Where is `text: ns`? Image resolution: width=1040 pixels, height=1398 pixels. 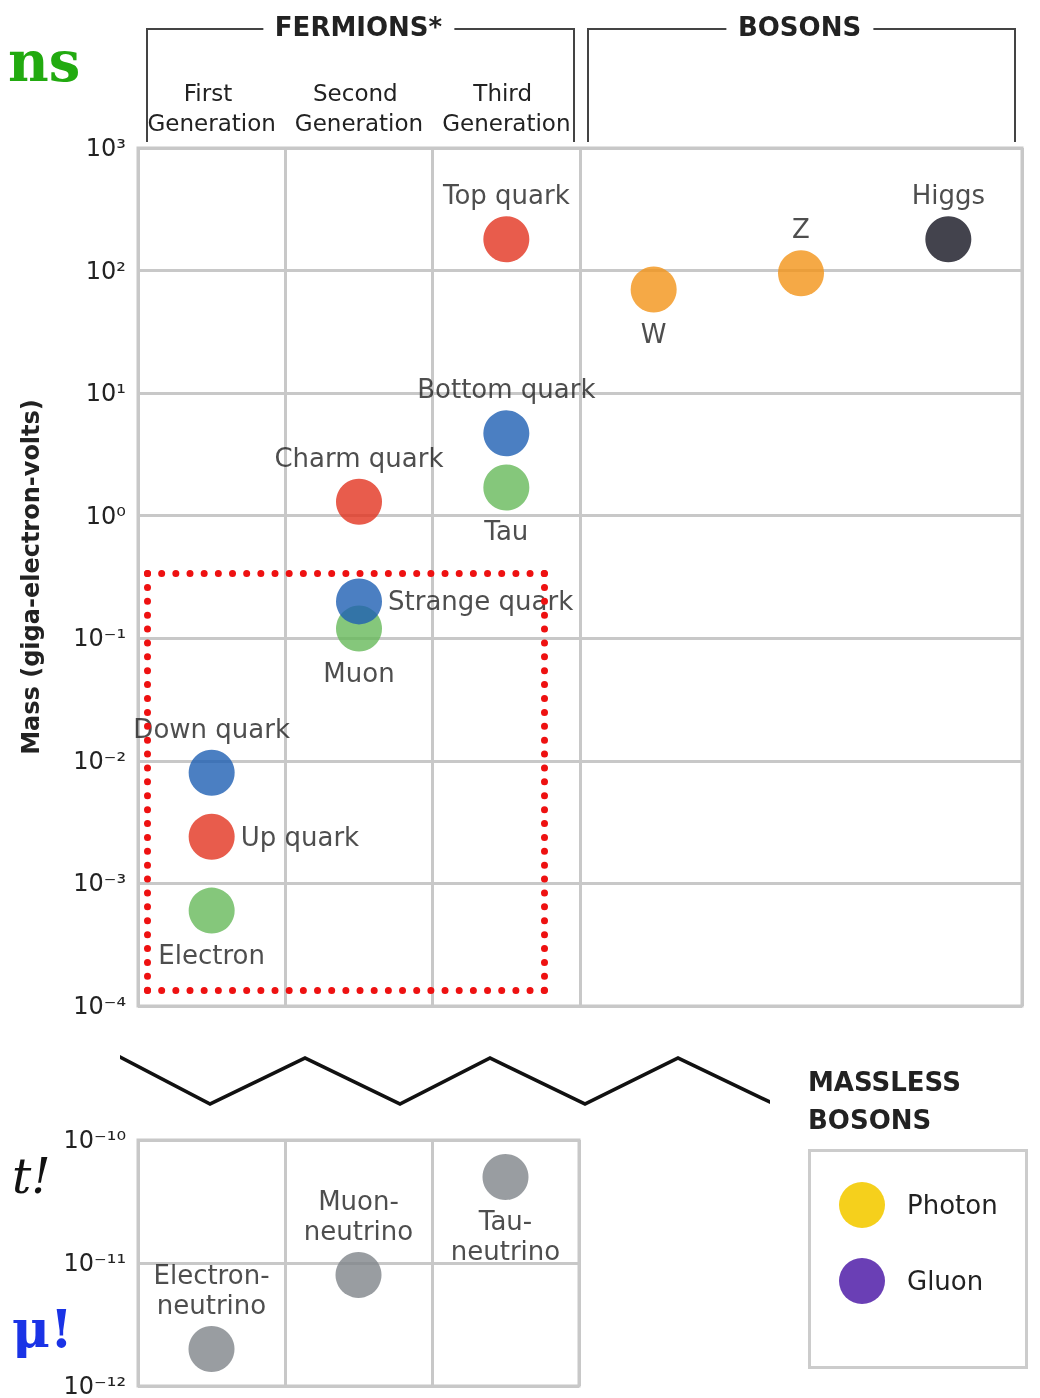 text: ns is located at coordinates (44, 61).